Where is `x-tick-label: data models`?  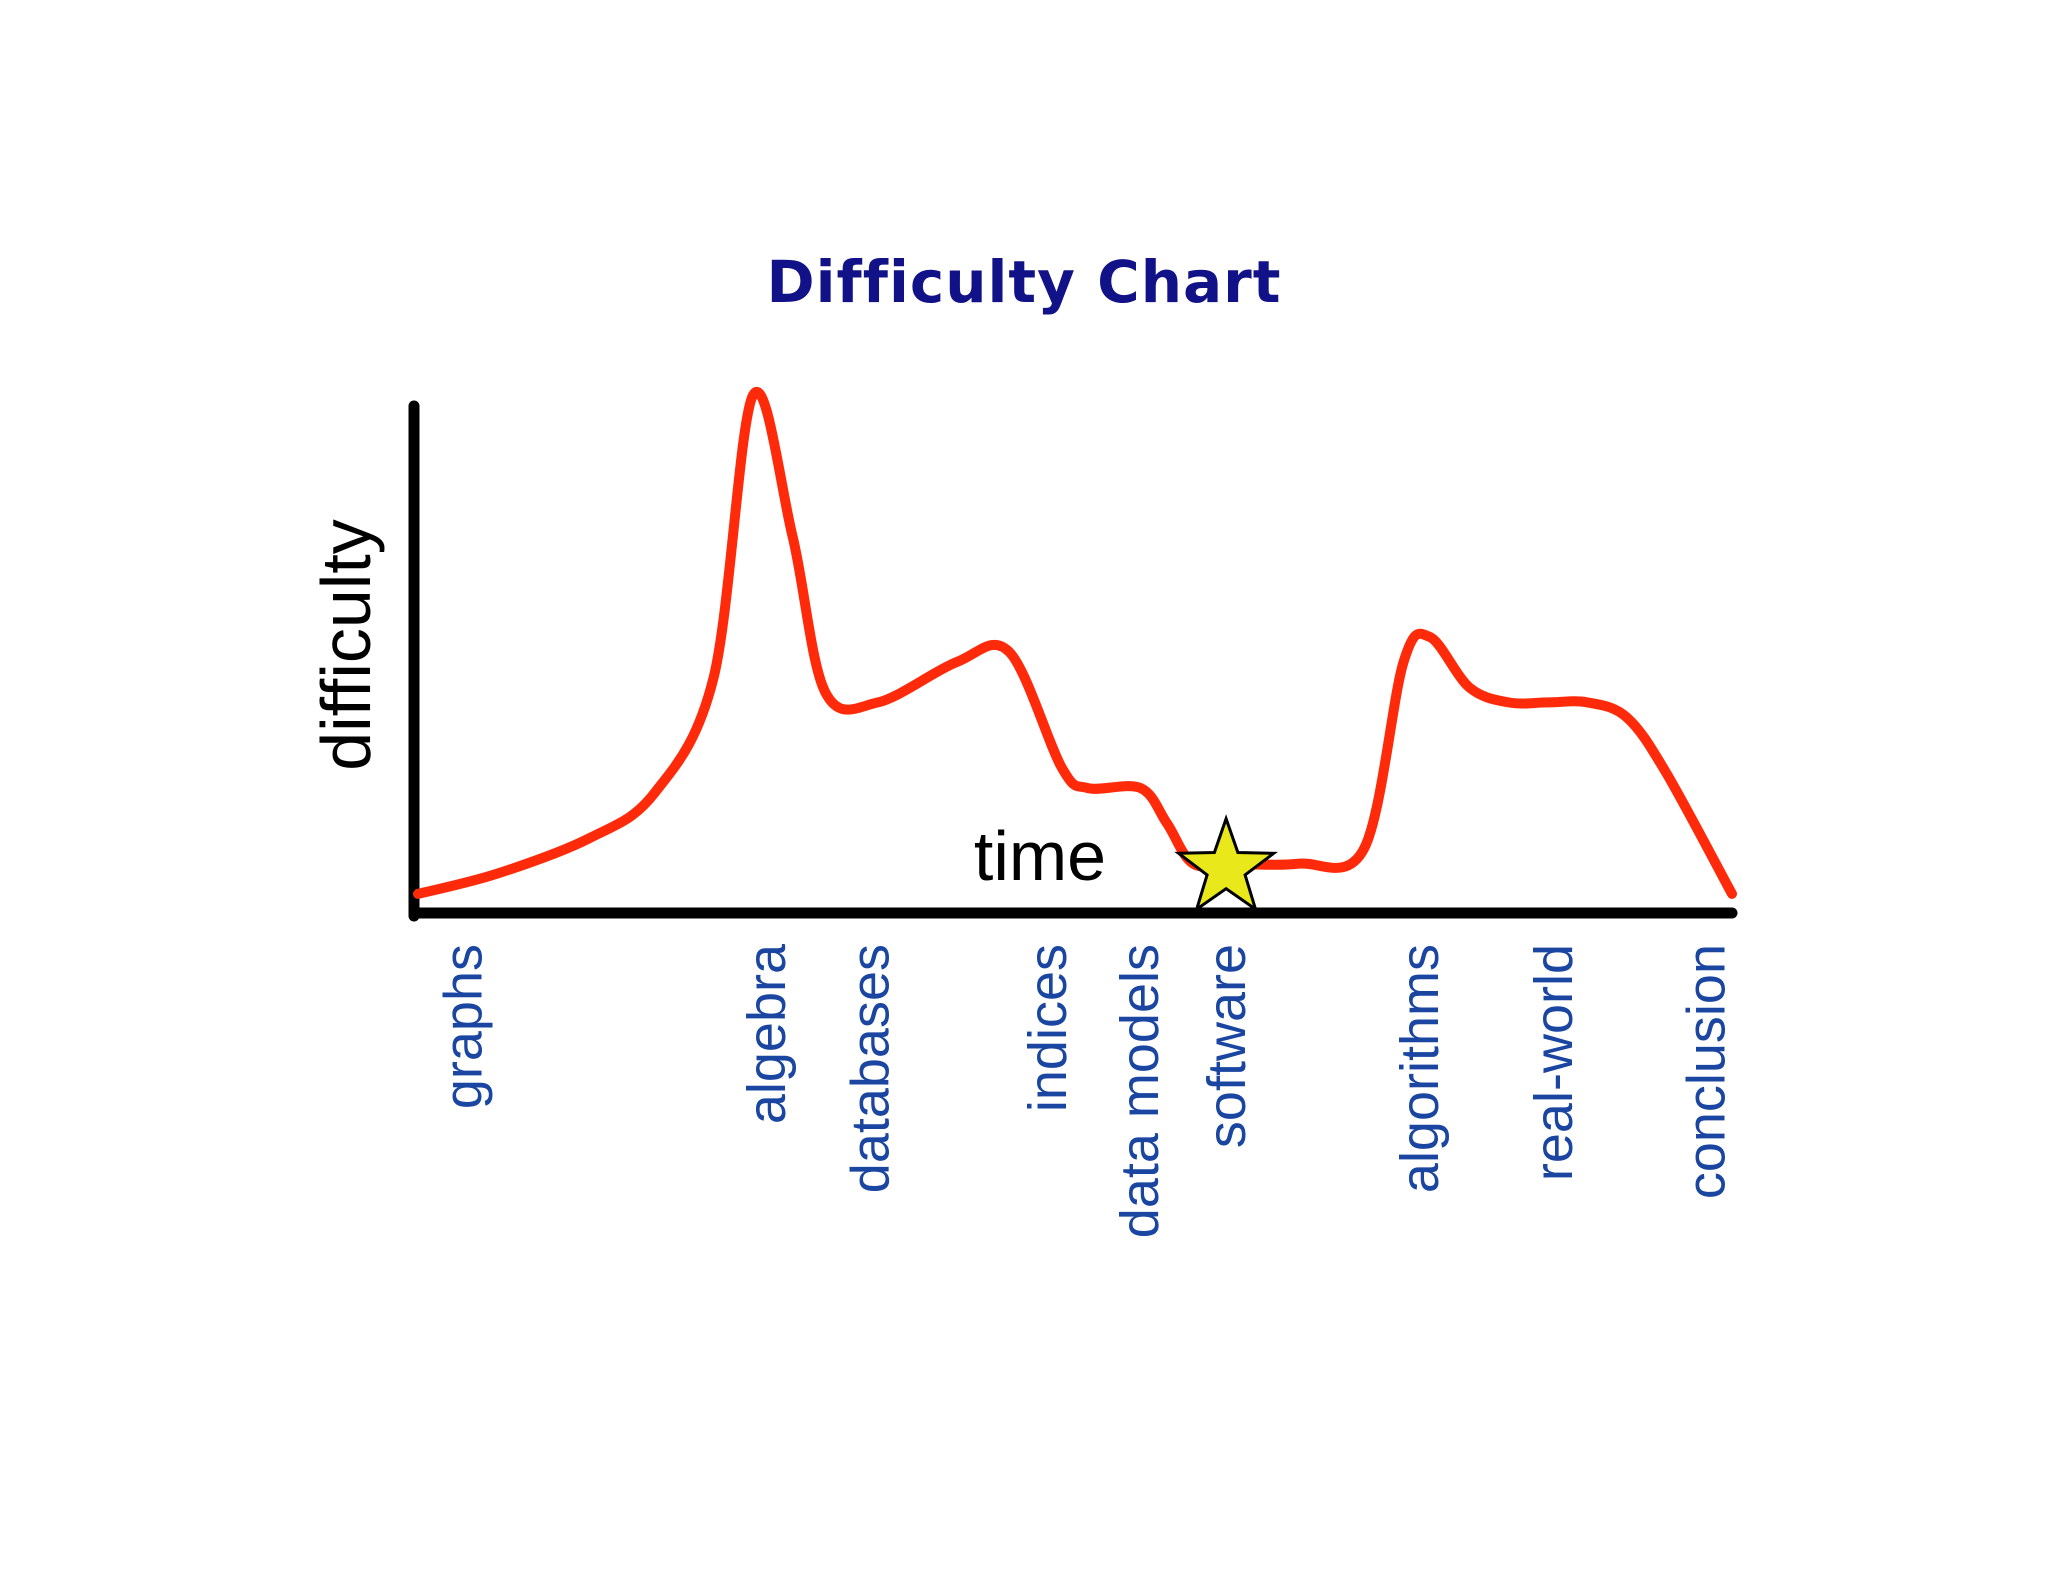
x-tick-label: data models is located at coordinates (1140, 1091).